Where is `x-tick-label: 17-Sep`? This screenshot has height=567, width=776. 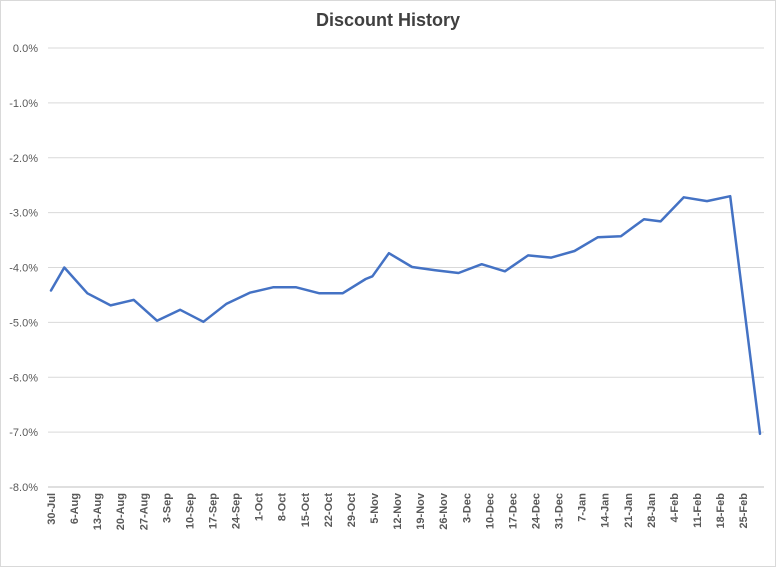
x-tick-label: 17-Sep is located at coordinates (213, 511).